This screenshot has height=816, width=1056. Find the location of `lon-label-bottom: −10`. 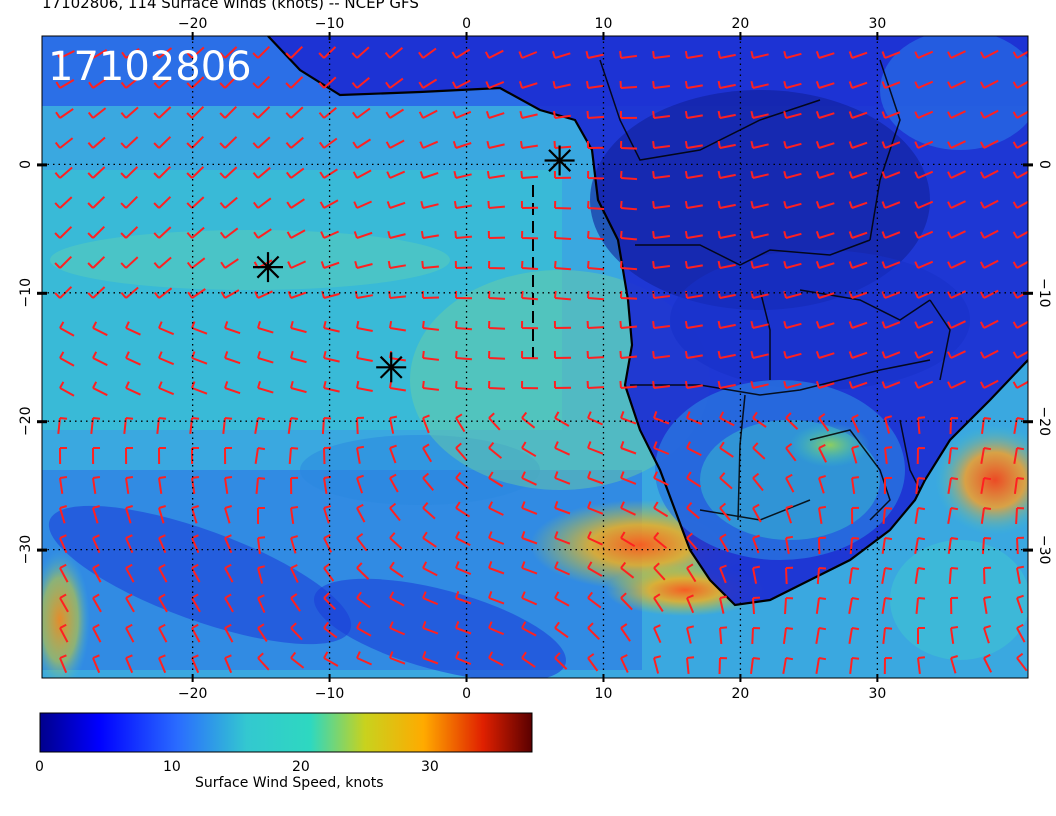

lon-label-bottom: −10 is located at coordinates (330, 694).